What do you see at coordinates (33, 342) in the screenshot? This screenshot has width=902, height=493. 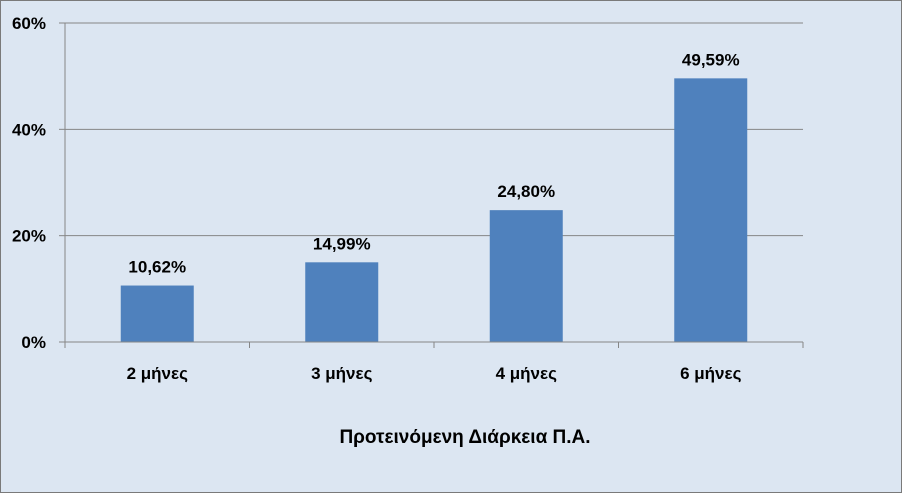 I see `y-tick-label: 0%` at bounding box center [33, 342].